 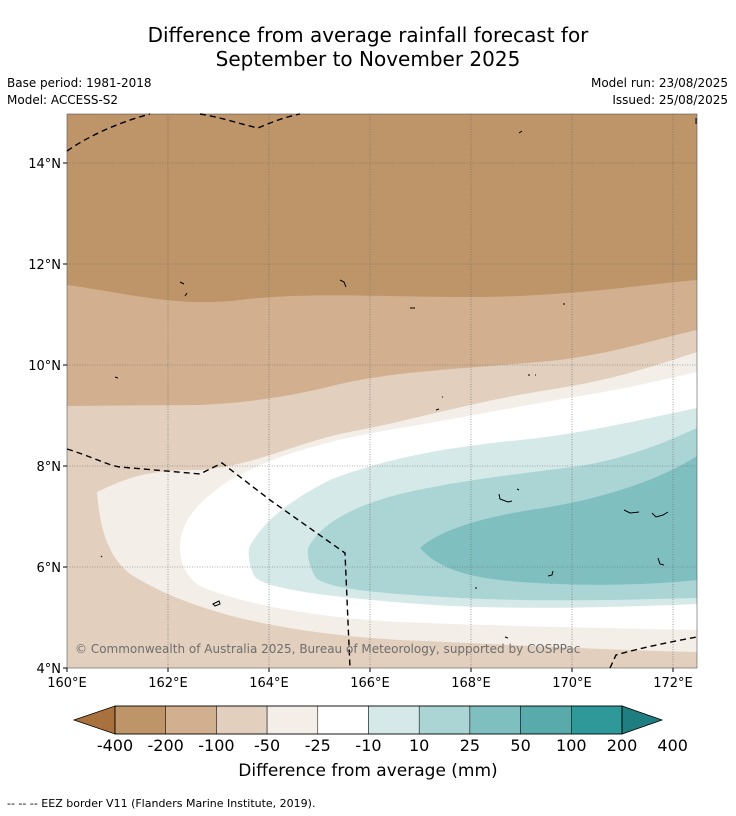 I want to click on y-tick-label-4: 4°N, so click(x=49, y=669).